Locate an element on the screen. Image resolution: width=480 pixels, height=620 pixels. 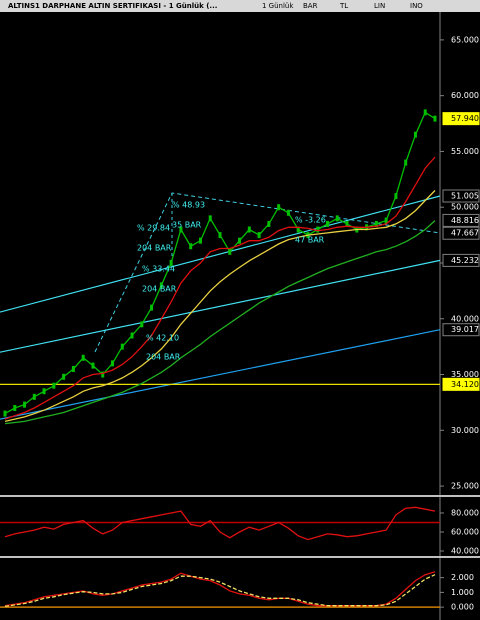
toolbar-item: LIN is located at coordinates (379, 6).